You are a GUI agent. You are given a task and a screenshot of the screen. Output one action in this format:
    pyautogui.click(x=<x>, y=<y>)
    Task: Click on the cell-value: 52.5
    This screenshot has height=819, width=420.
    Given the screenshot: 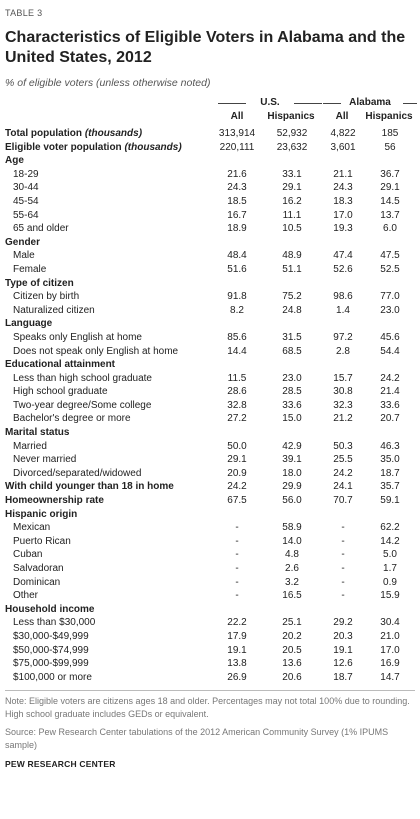 What is the action you would take?
    pyautogui.click(x=390, y=269)
    